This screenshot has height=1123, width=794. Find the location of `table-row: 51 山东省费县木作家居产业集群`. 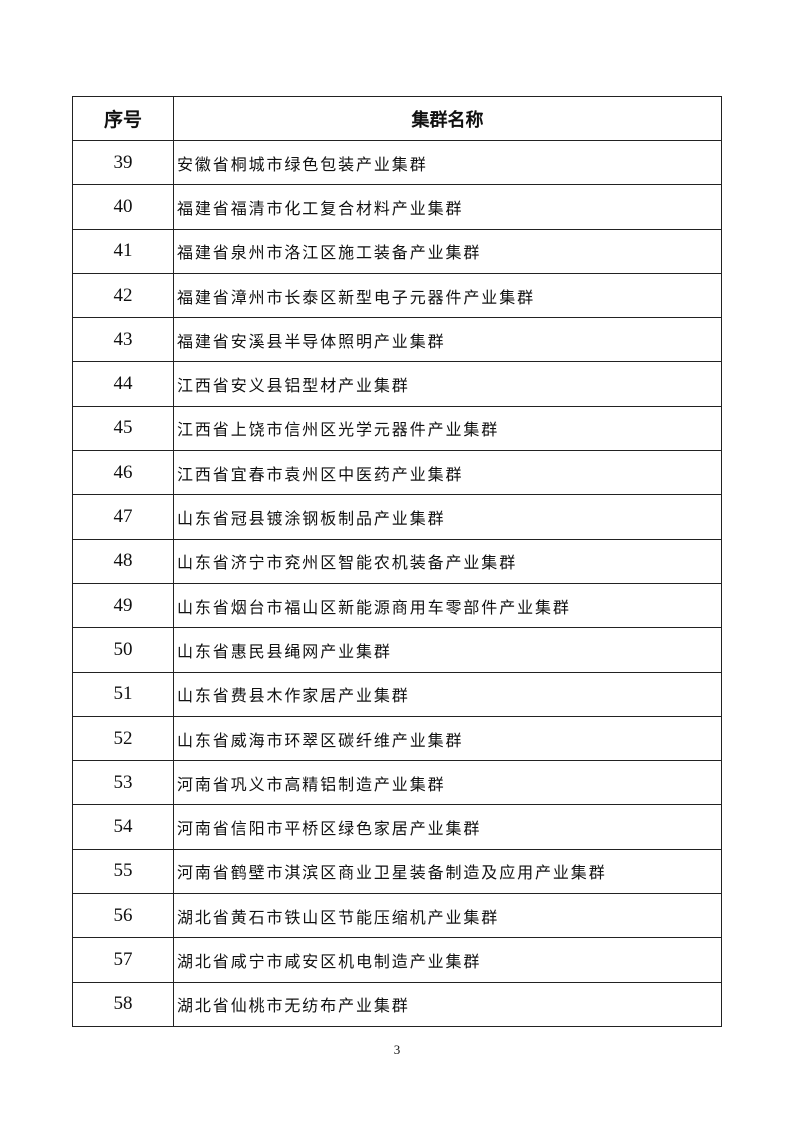

table-row: 51 山东省费县木作家居产业集群 is located at coordinates (397, 694).